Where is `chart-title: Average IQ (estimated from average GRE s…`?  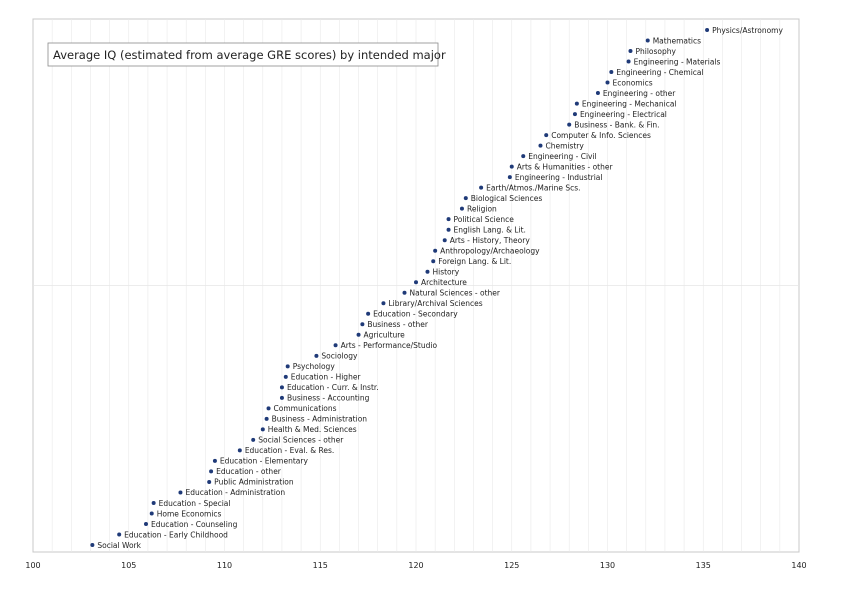
chart-title: Average IQ (estimated from average GRE s… is located at coordinates (249, 55).